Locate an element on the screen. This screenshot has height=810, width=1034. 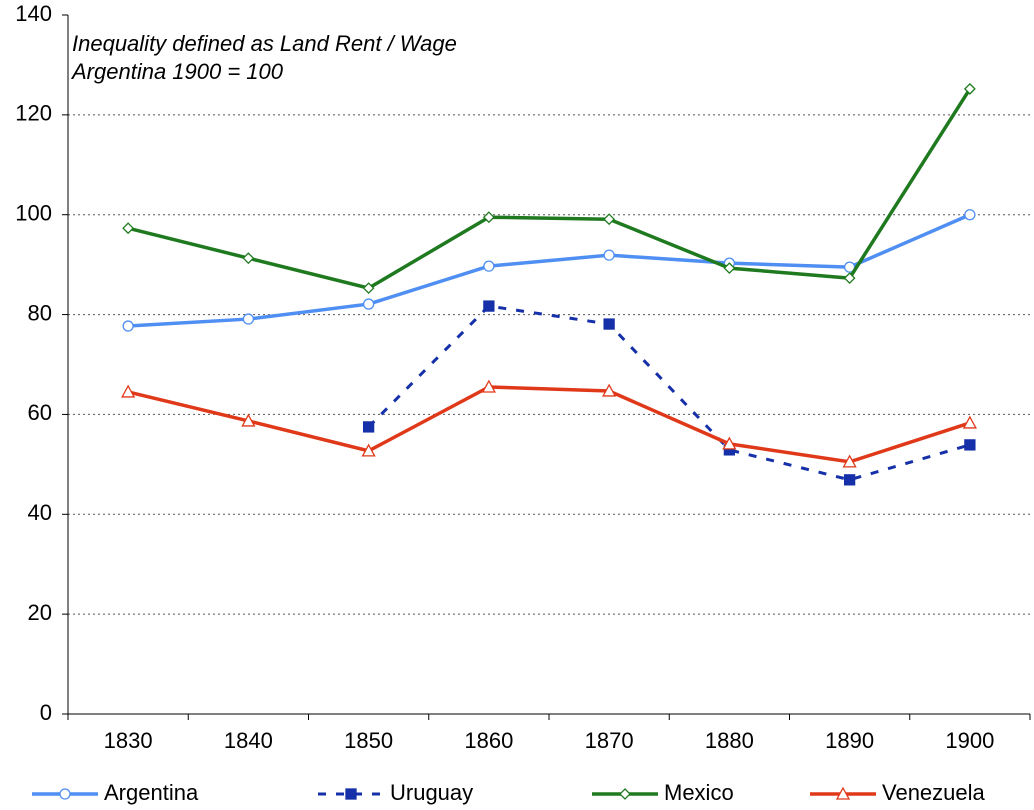
y-tick-label: 60 is located at coordinates (40, 412).